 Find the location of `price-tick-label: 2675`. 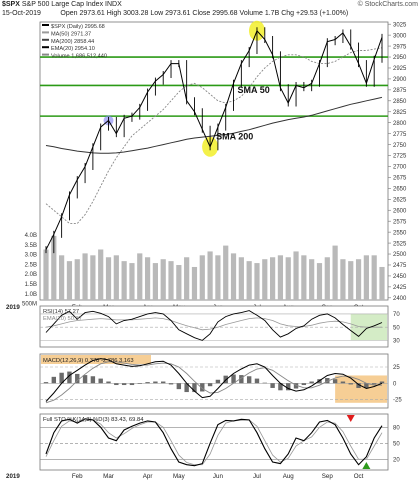

price-tick-label: 2675 is located at coordinates (400, 179).